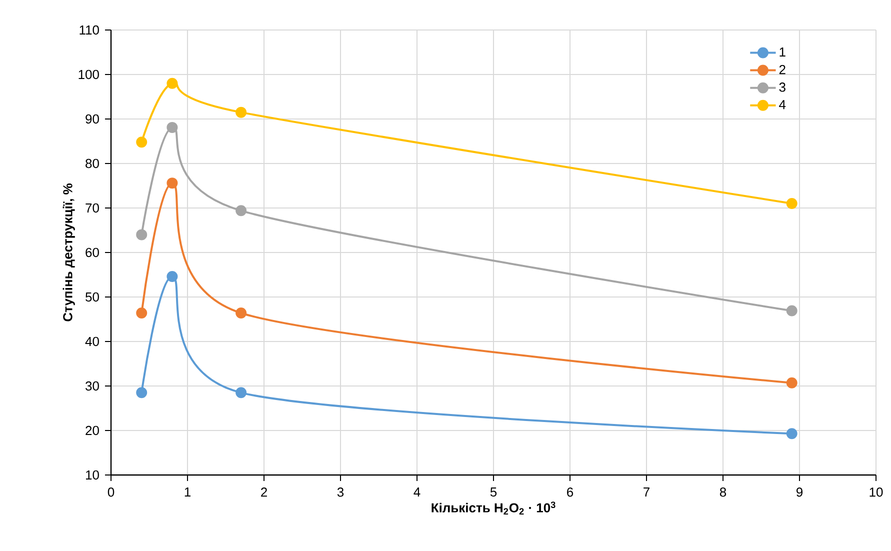  What do you see at coordinates (92, 297) in the screenshot?
I see `y-tick-label: 50` at bounding box center [92, 297].